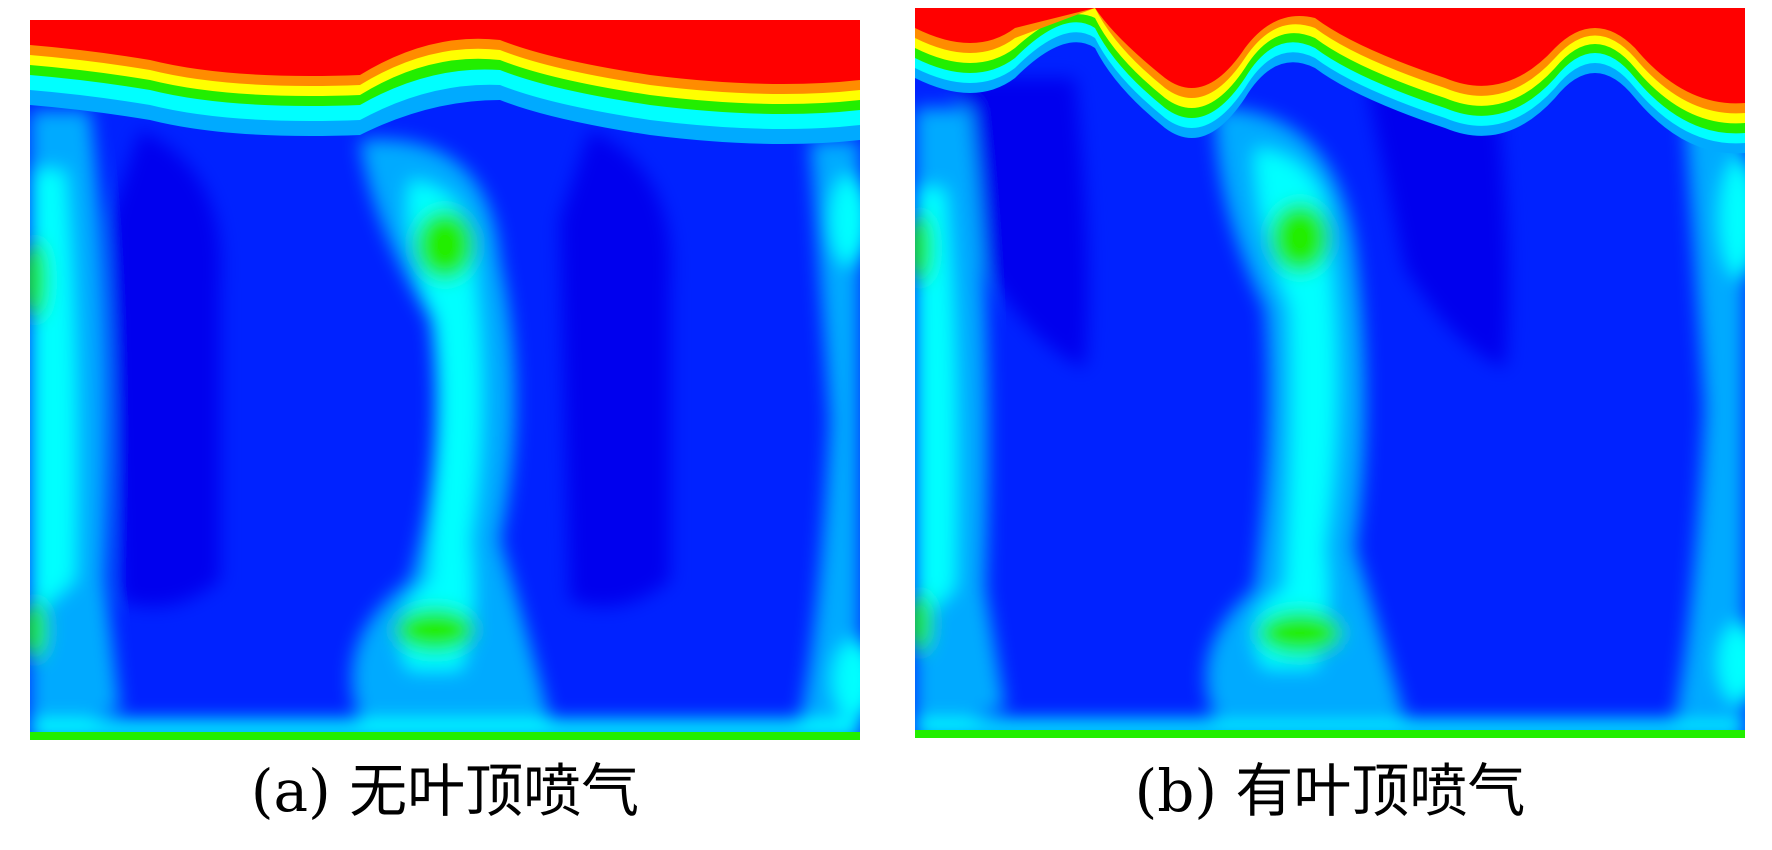 This screenshot has width=1772, height=850. Describe the element at coordinates (1710, 418) in the screenshot. I see `edge-band-right-b` at that location.